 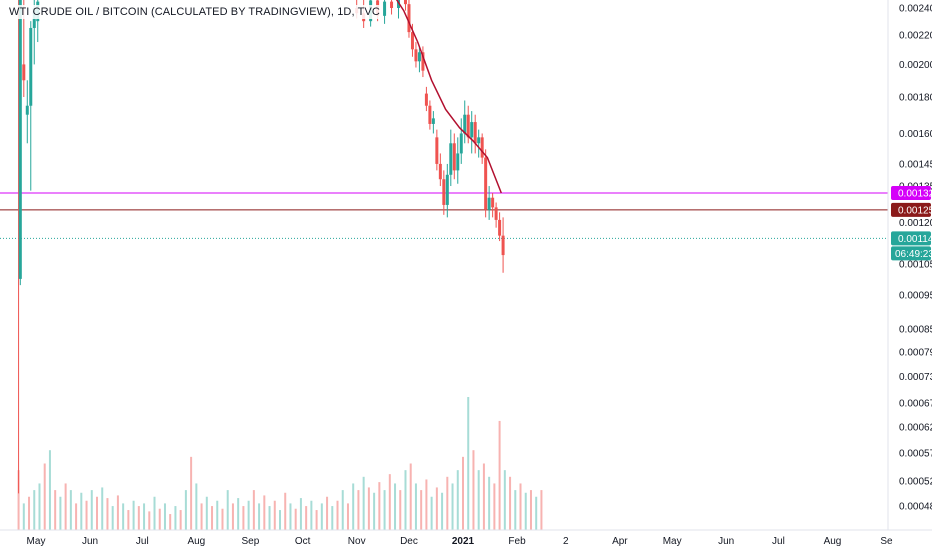 I want to click on time-tick-label: Oct, so click(x=303, y=541).